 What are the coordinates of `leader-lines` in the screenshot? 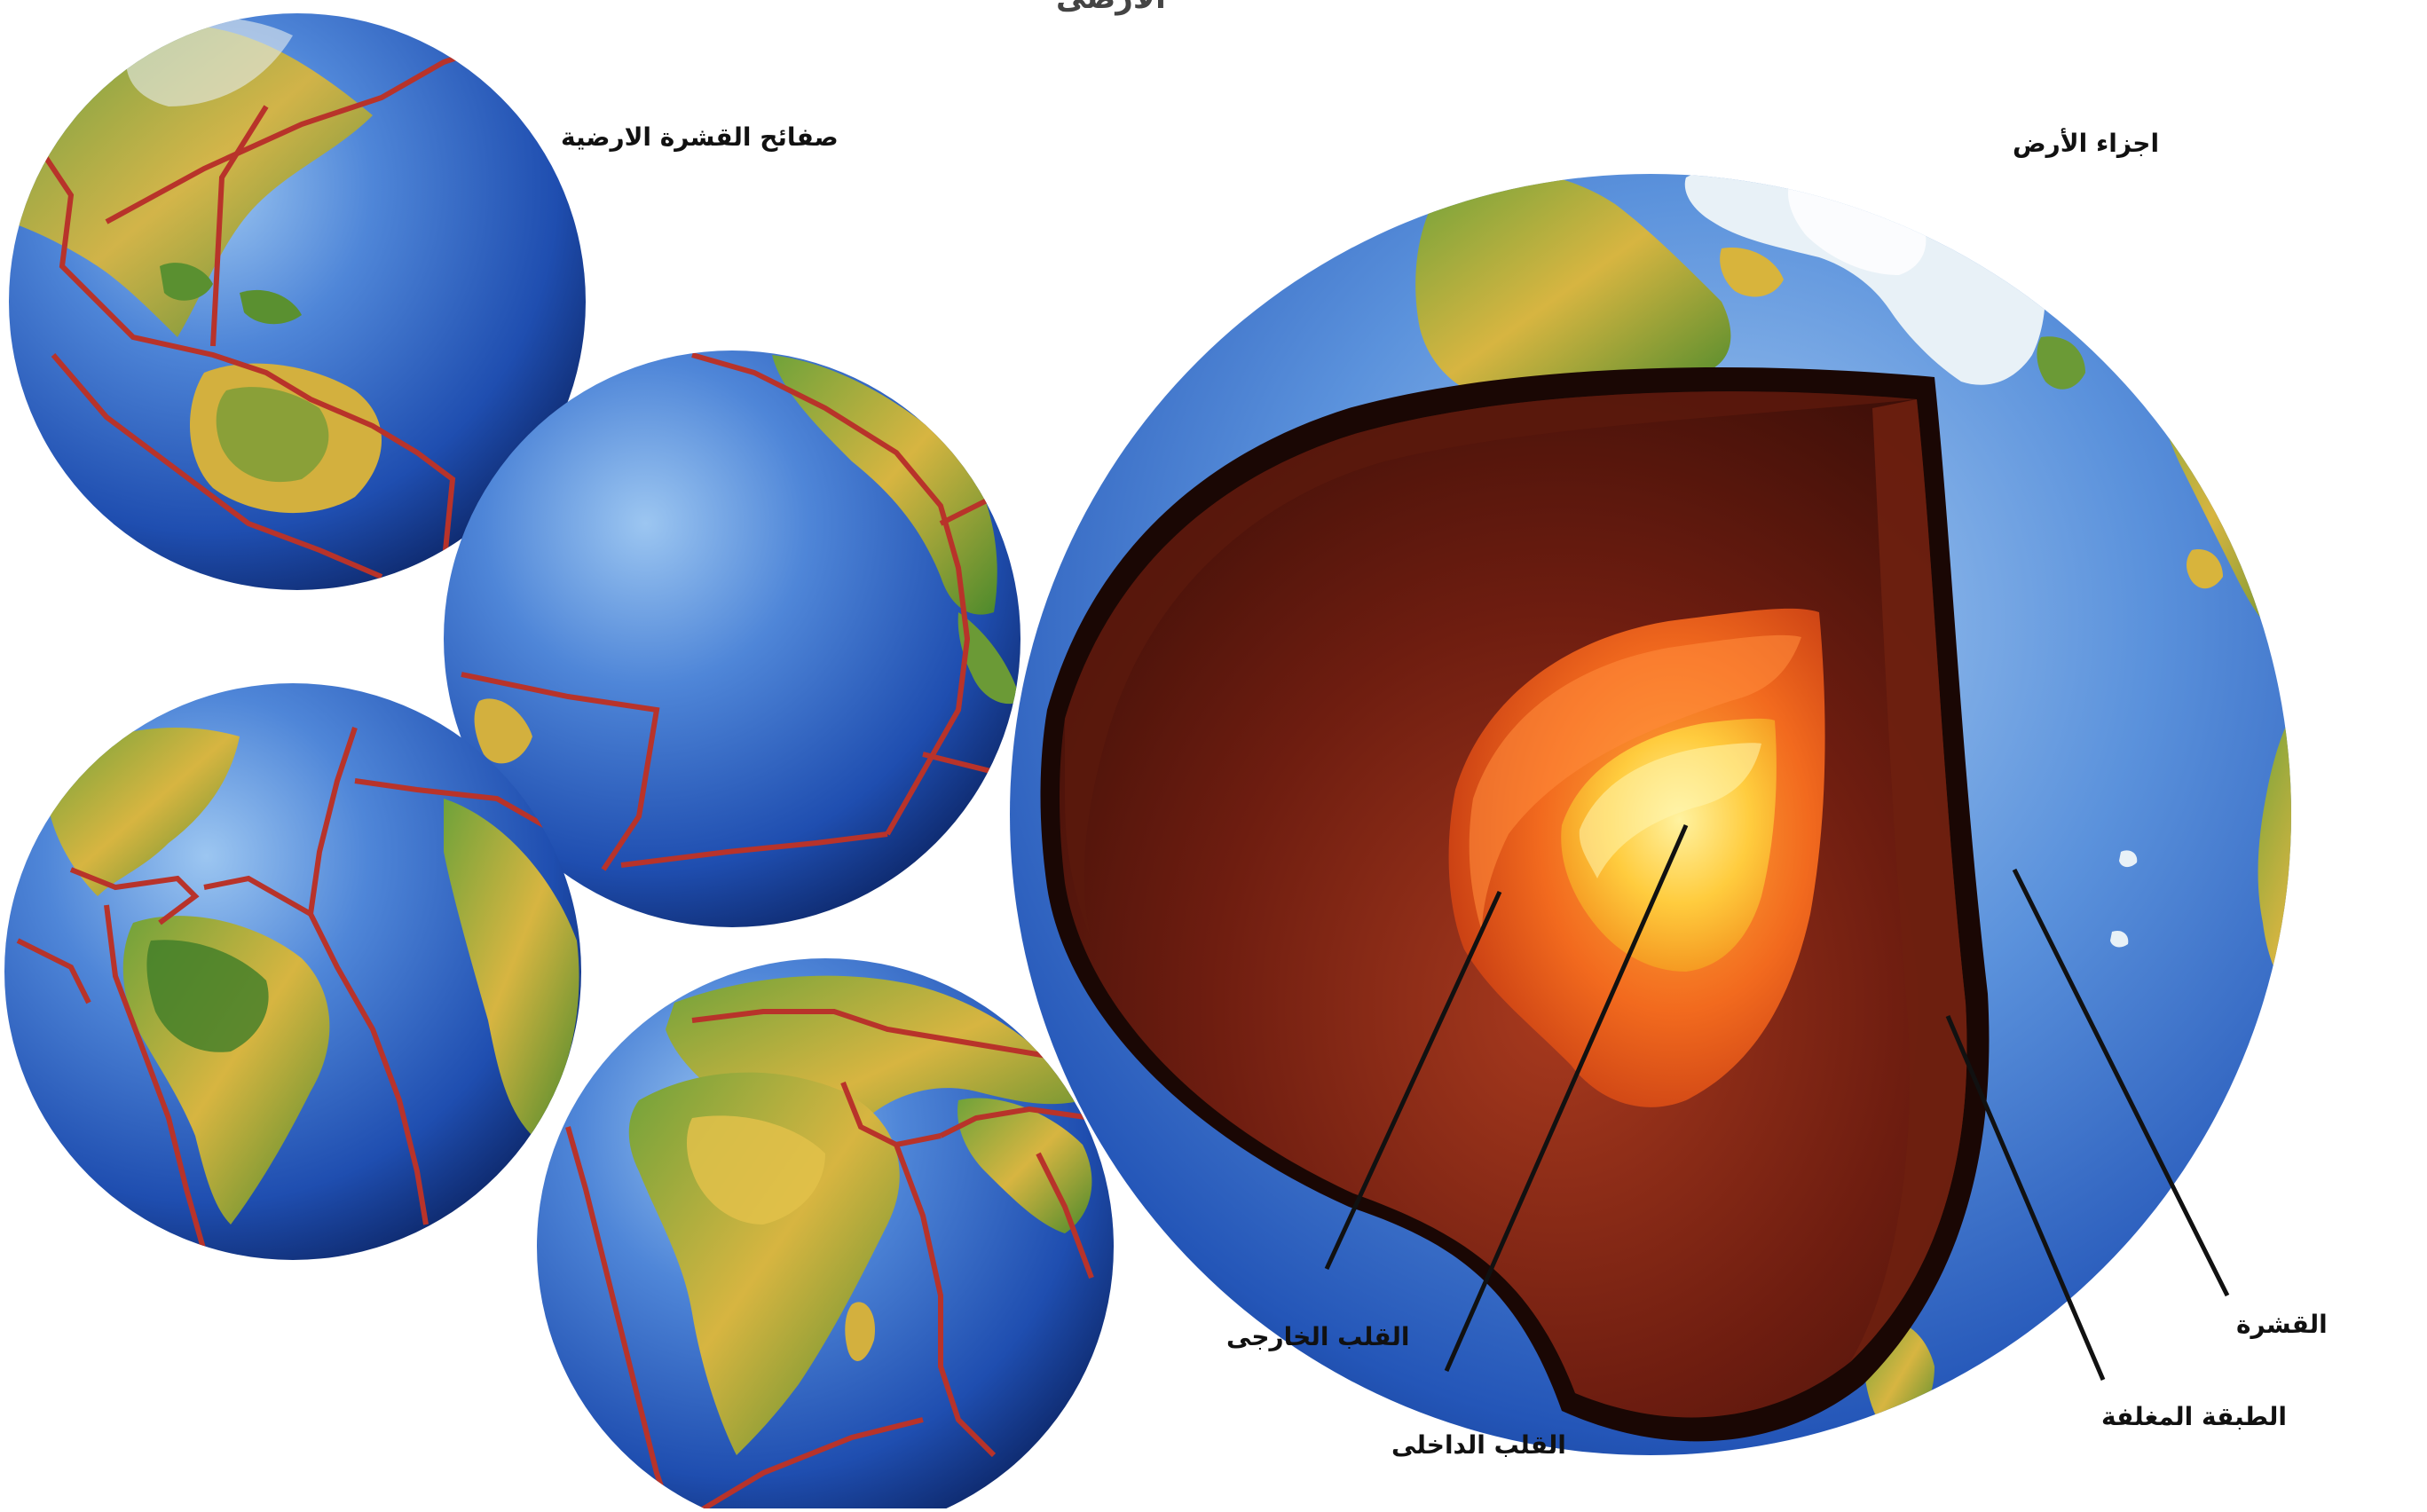 It's located at (1777, 1102).